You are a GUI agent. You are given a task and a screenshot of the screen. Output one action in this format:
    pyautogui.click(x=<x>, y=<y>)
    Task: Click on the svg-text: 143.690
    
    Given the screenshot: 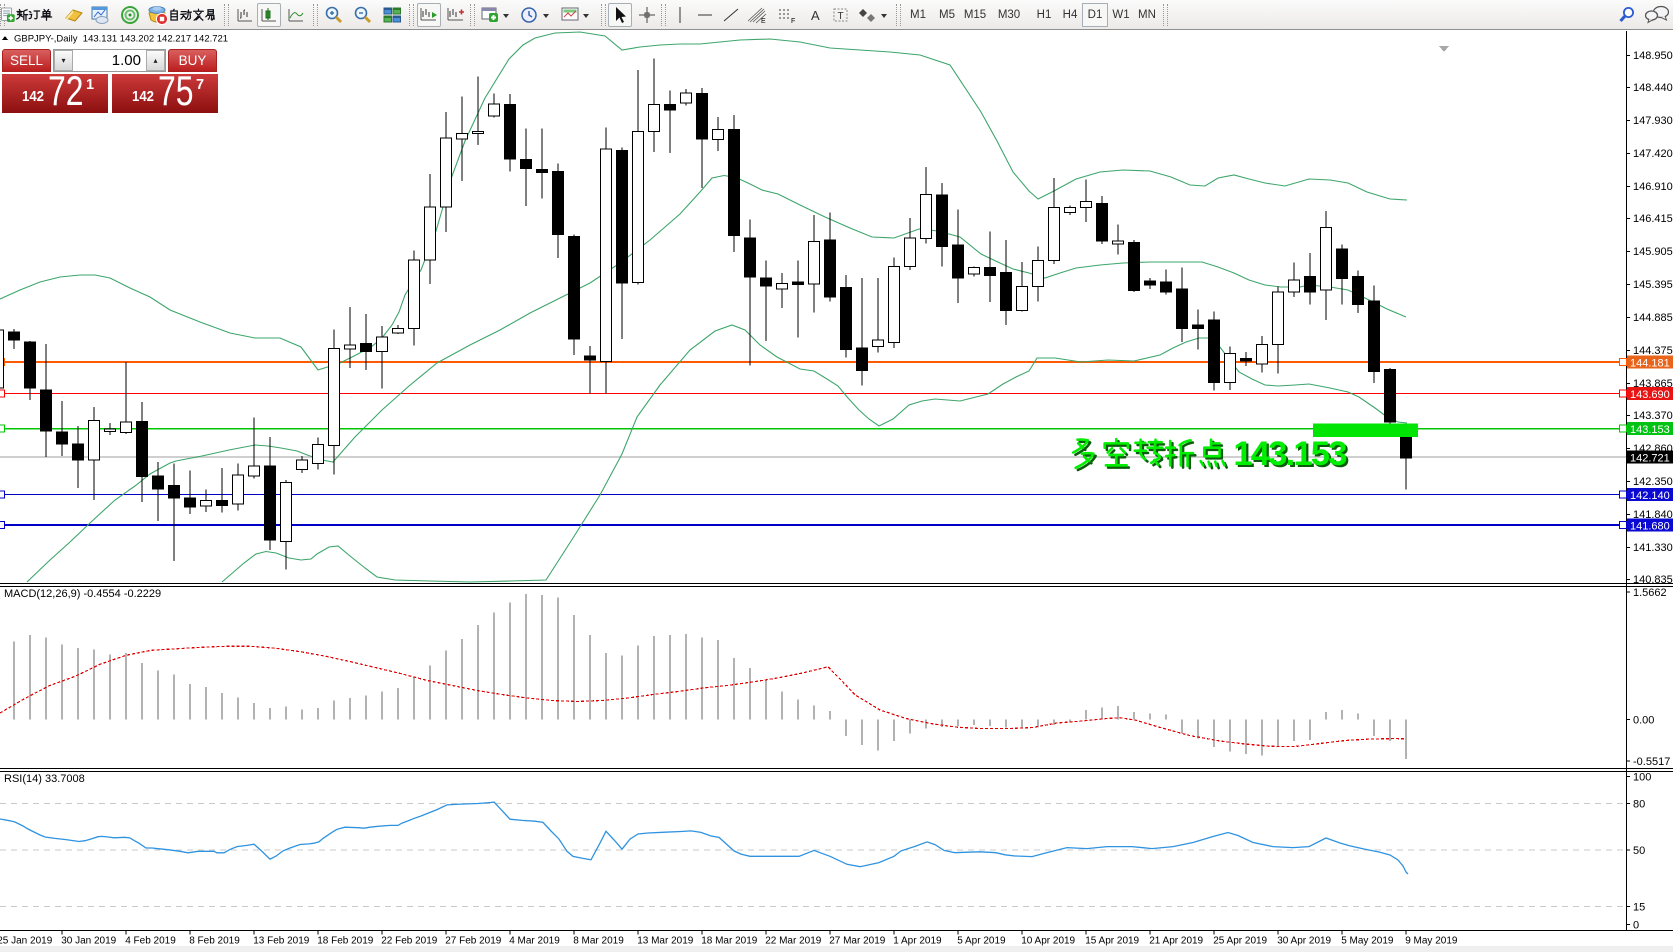 What is the action you would take?
    pyautogui.click(x=1650, y=395)
    